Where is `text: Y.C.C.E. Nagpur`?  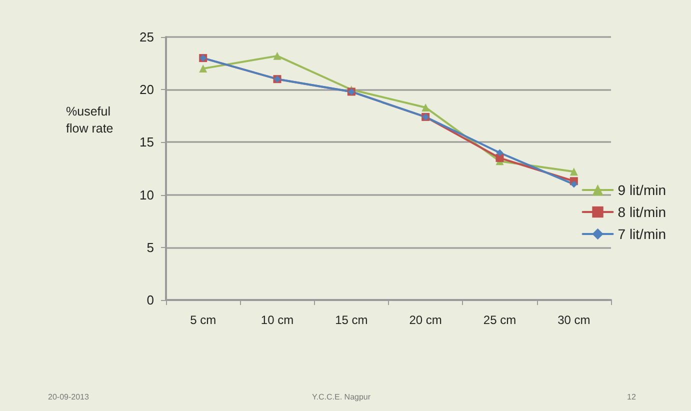 text: Y.C.C.E. Nagpur is located at coordinates (341, 397).